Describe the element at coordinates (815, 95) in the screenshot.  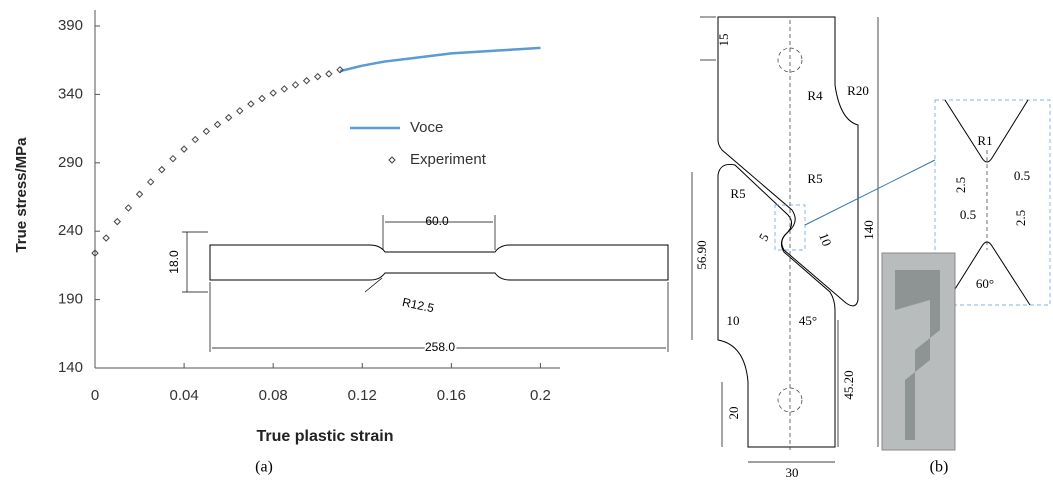
I see `dimension-label: R4` at that location.